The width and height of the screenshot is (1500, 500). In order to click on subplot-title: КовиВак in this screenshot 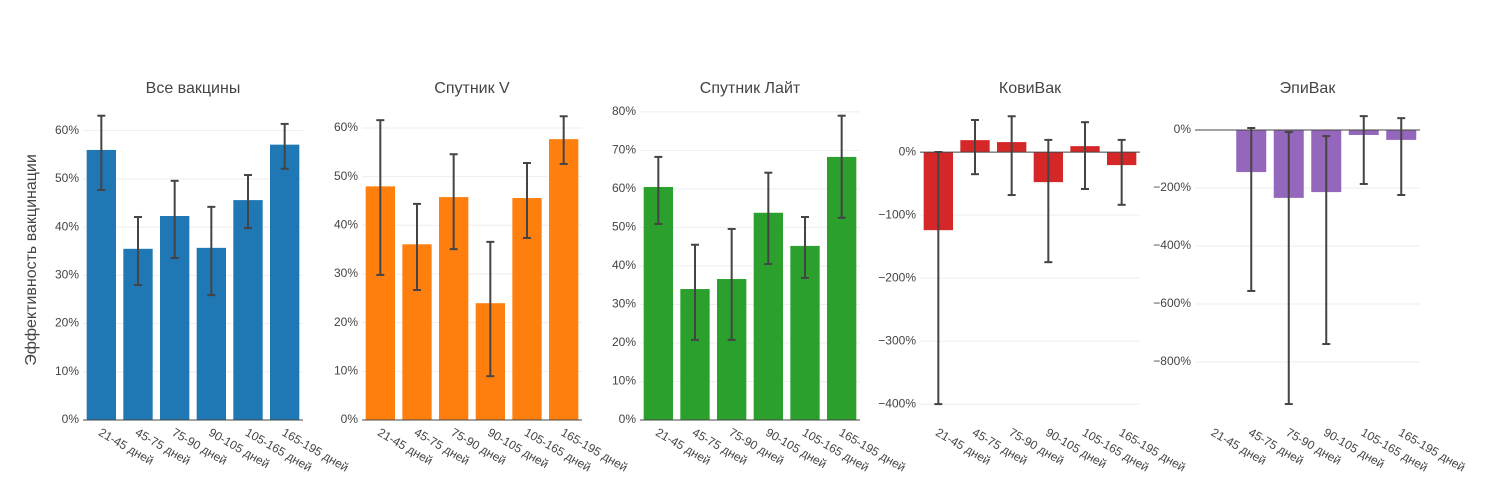, I will do `click(1030, 88)`.